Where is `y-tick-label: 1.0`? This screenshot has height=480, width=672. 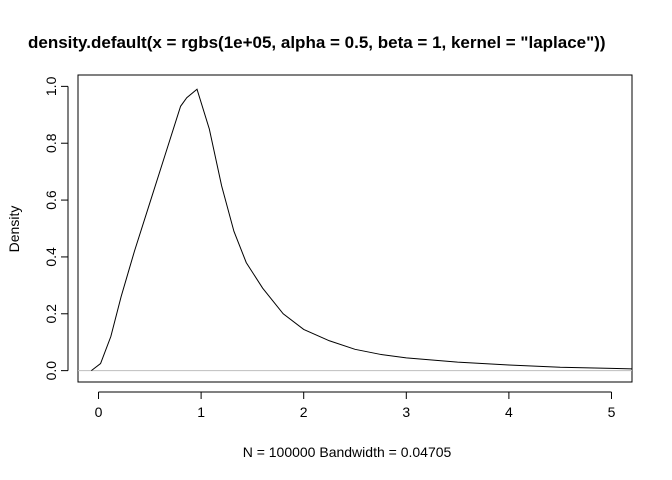
y-tick-label: 1.0 is located at coordinates (51, 86).